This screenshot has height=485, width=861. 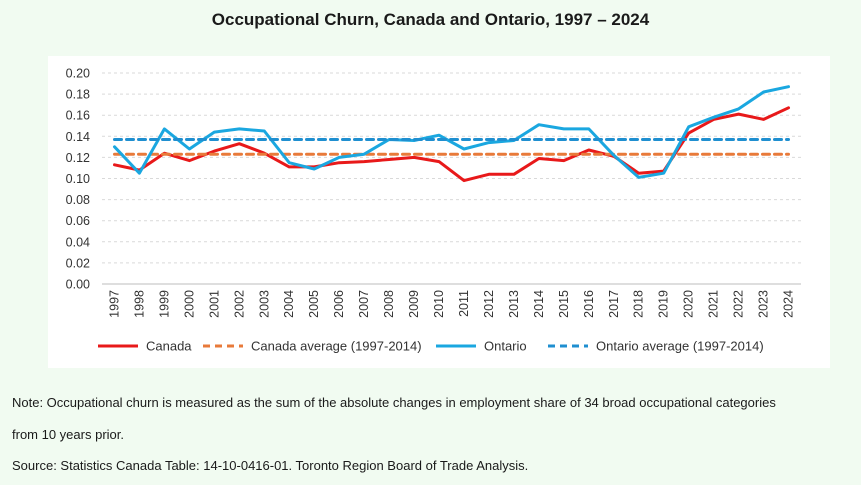 I want to click on note-text-continued: from 10 years prior., so click(x=68, y=434).